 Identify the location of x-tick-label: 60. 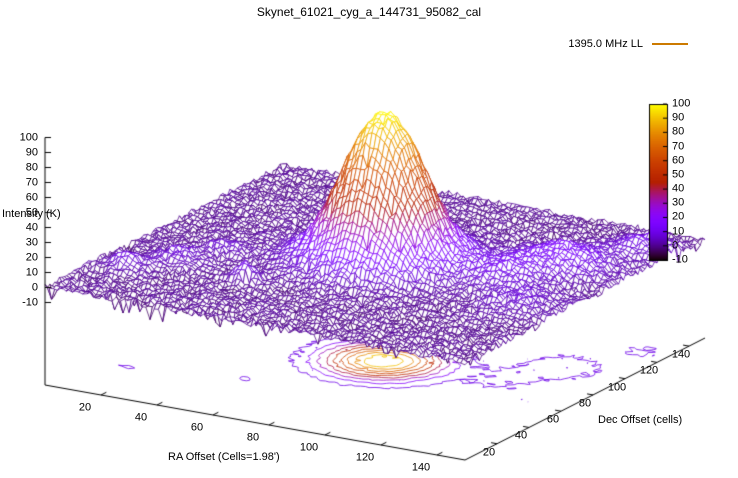
(197, 427).